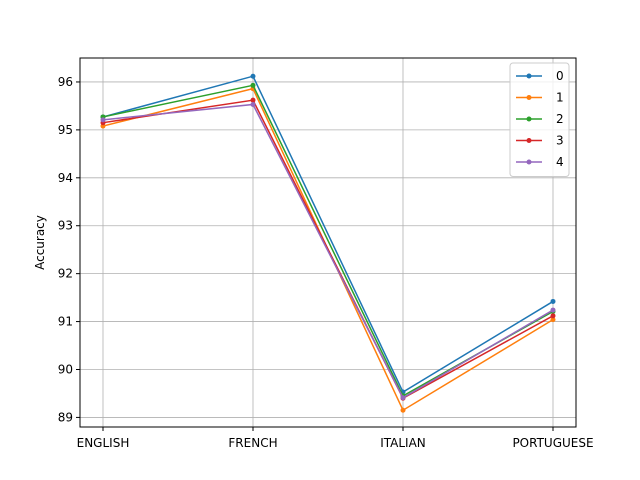 This screenshot has width=640, height=480. What do you see at coordinates (552, 443) in the screenshot?
I see `x-tick-label: PORTUGUESE` at bounding box center [552, 443].